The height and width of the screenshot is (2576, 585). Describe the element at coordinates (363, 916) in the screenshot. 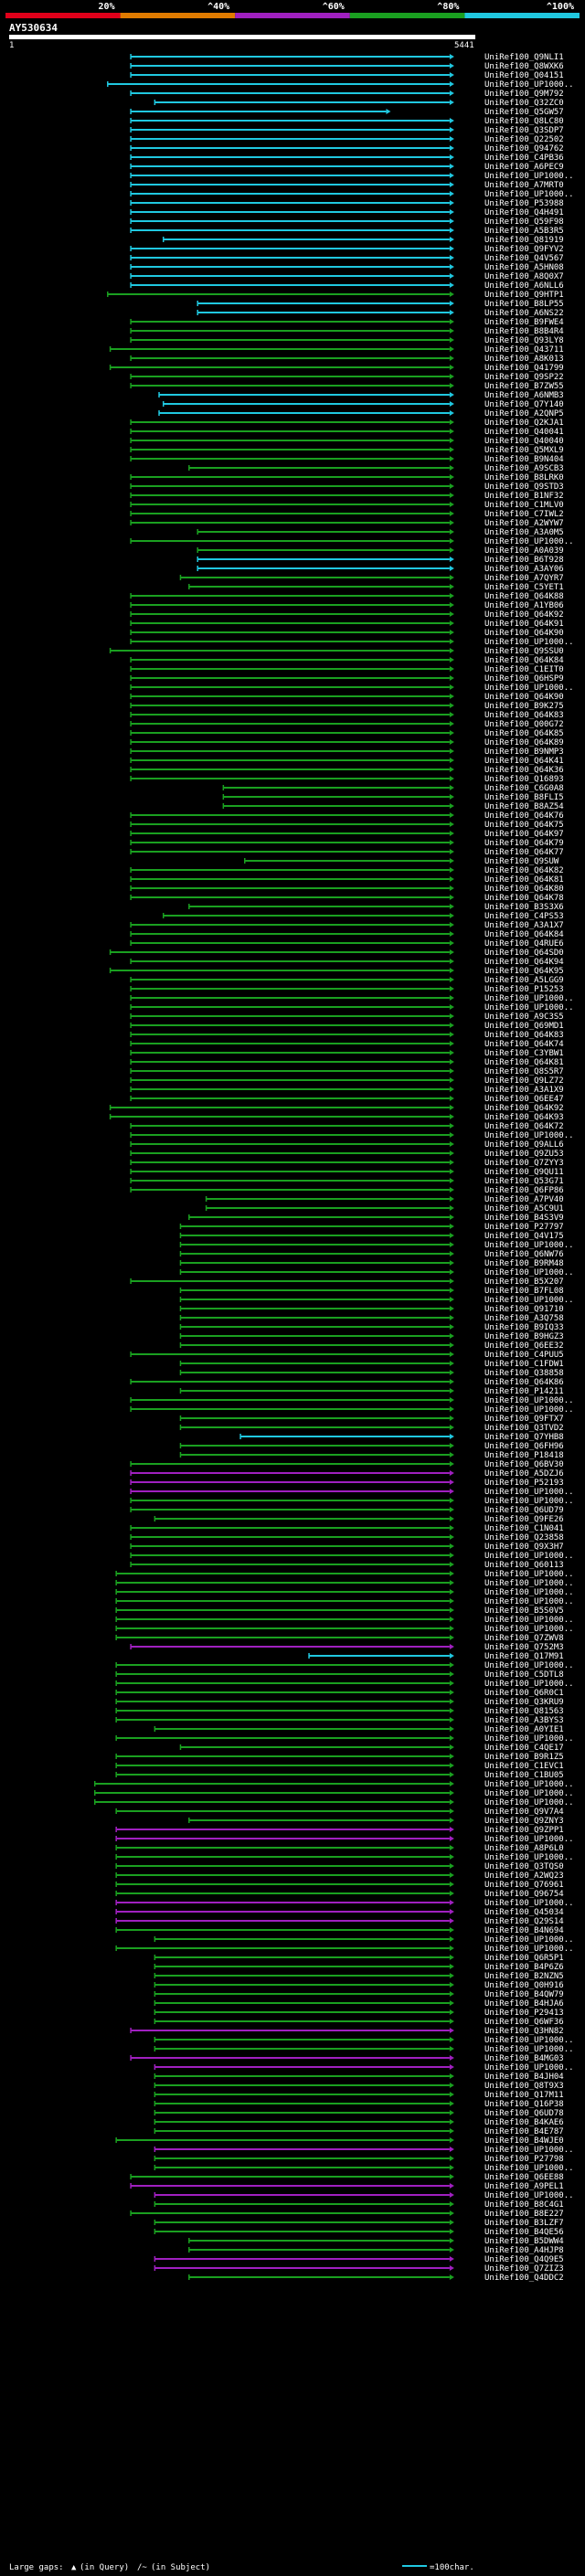

I see `hit-row: UniRef100_C4PS53` at that location.